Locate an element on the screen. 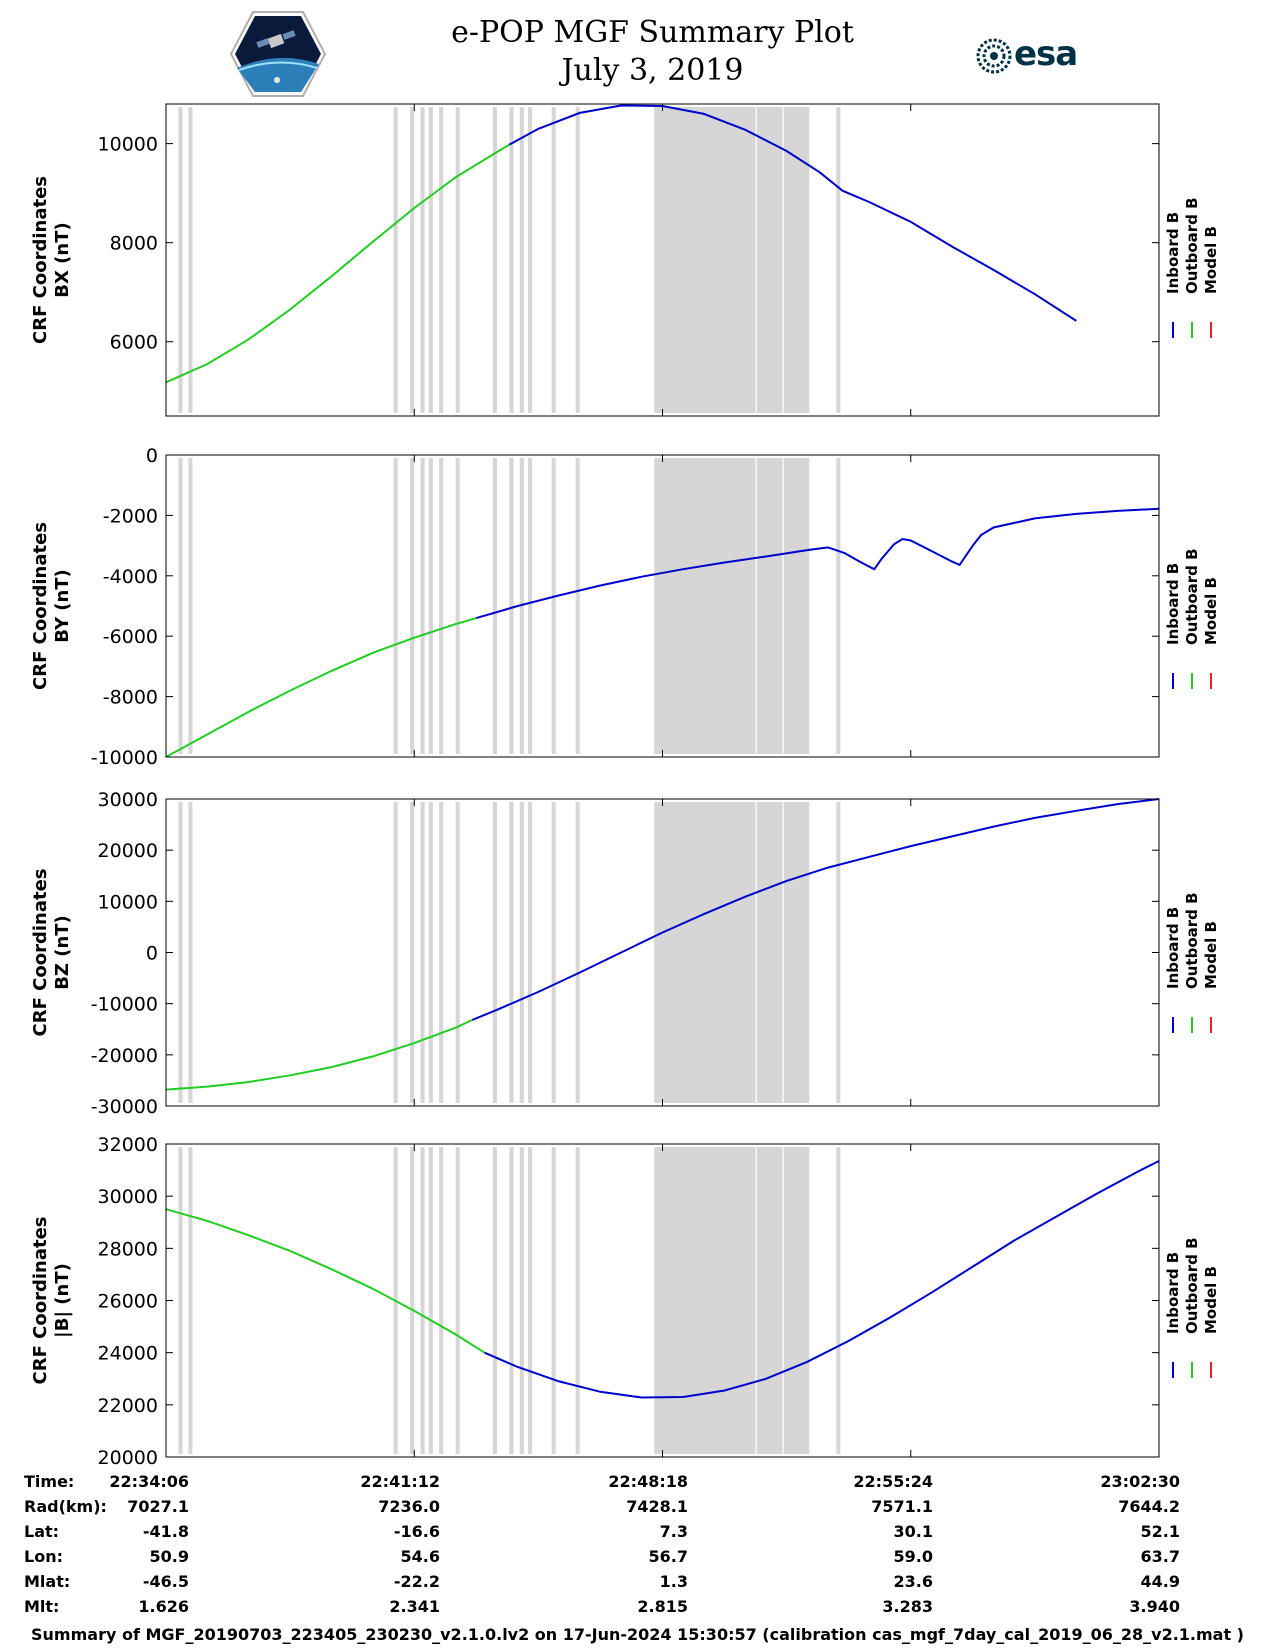 This screenshot has height=1650, width=1275. y-axis-label-line2: BX (nT) is located at coordinates (62, 259).